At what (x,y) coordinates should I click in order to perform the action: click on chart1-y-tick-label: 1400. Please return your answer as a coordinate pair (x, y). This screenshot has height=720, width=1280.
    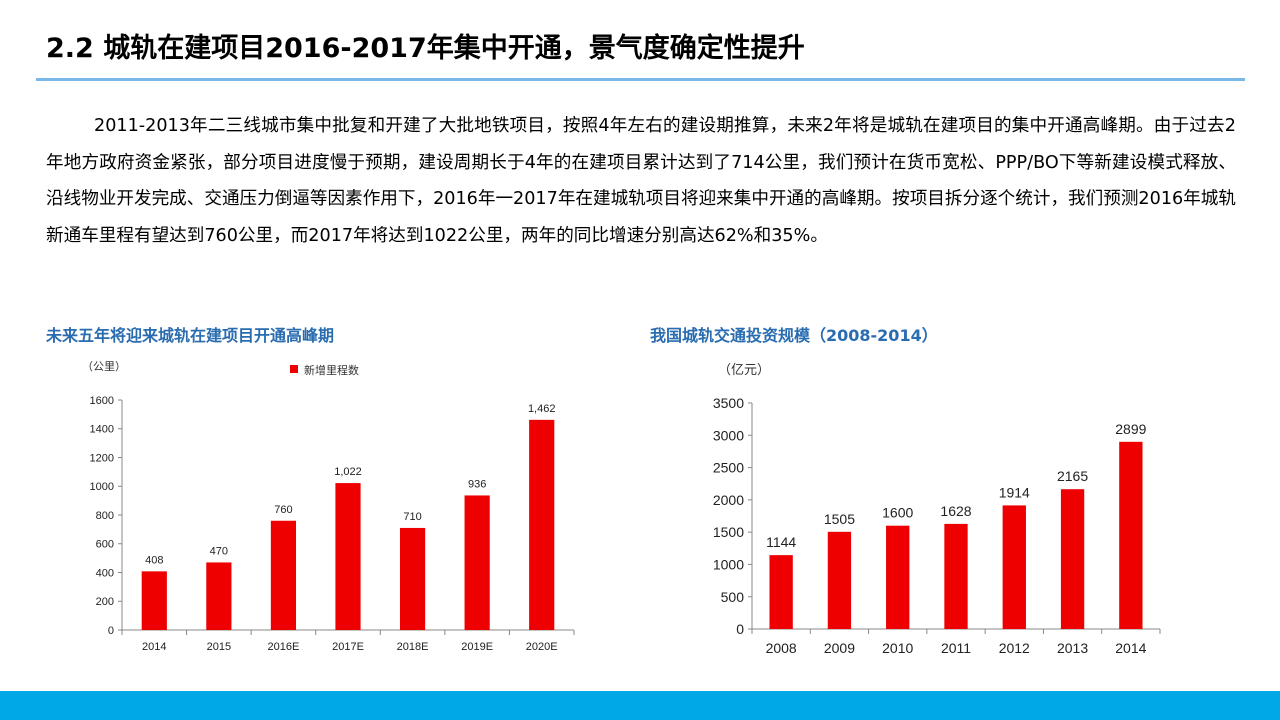
    Looking at the image, I should click on (102, 430).